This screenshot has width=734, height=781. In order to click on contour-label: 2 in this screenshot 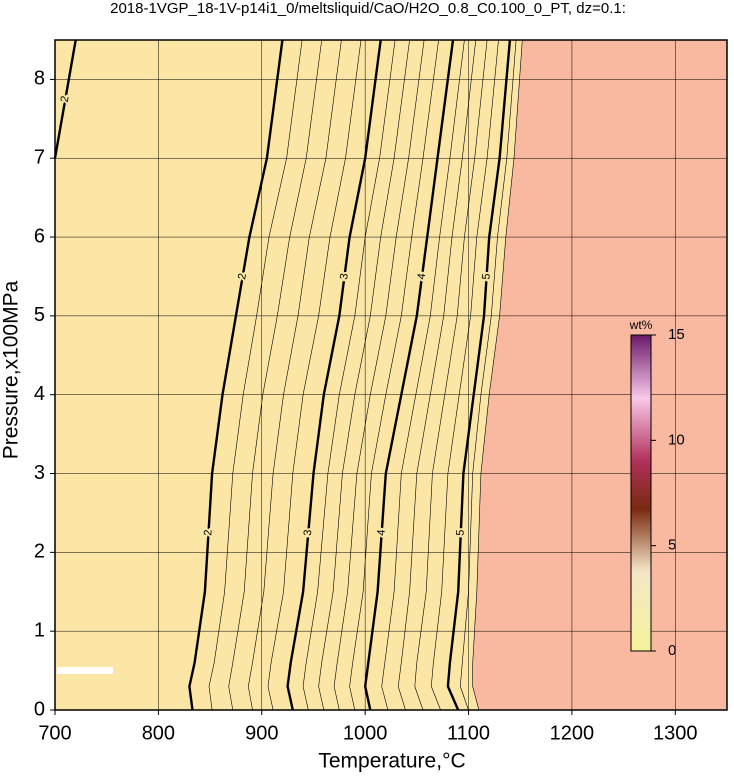, I will do `click(208, 532)`.